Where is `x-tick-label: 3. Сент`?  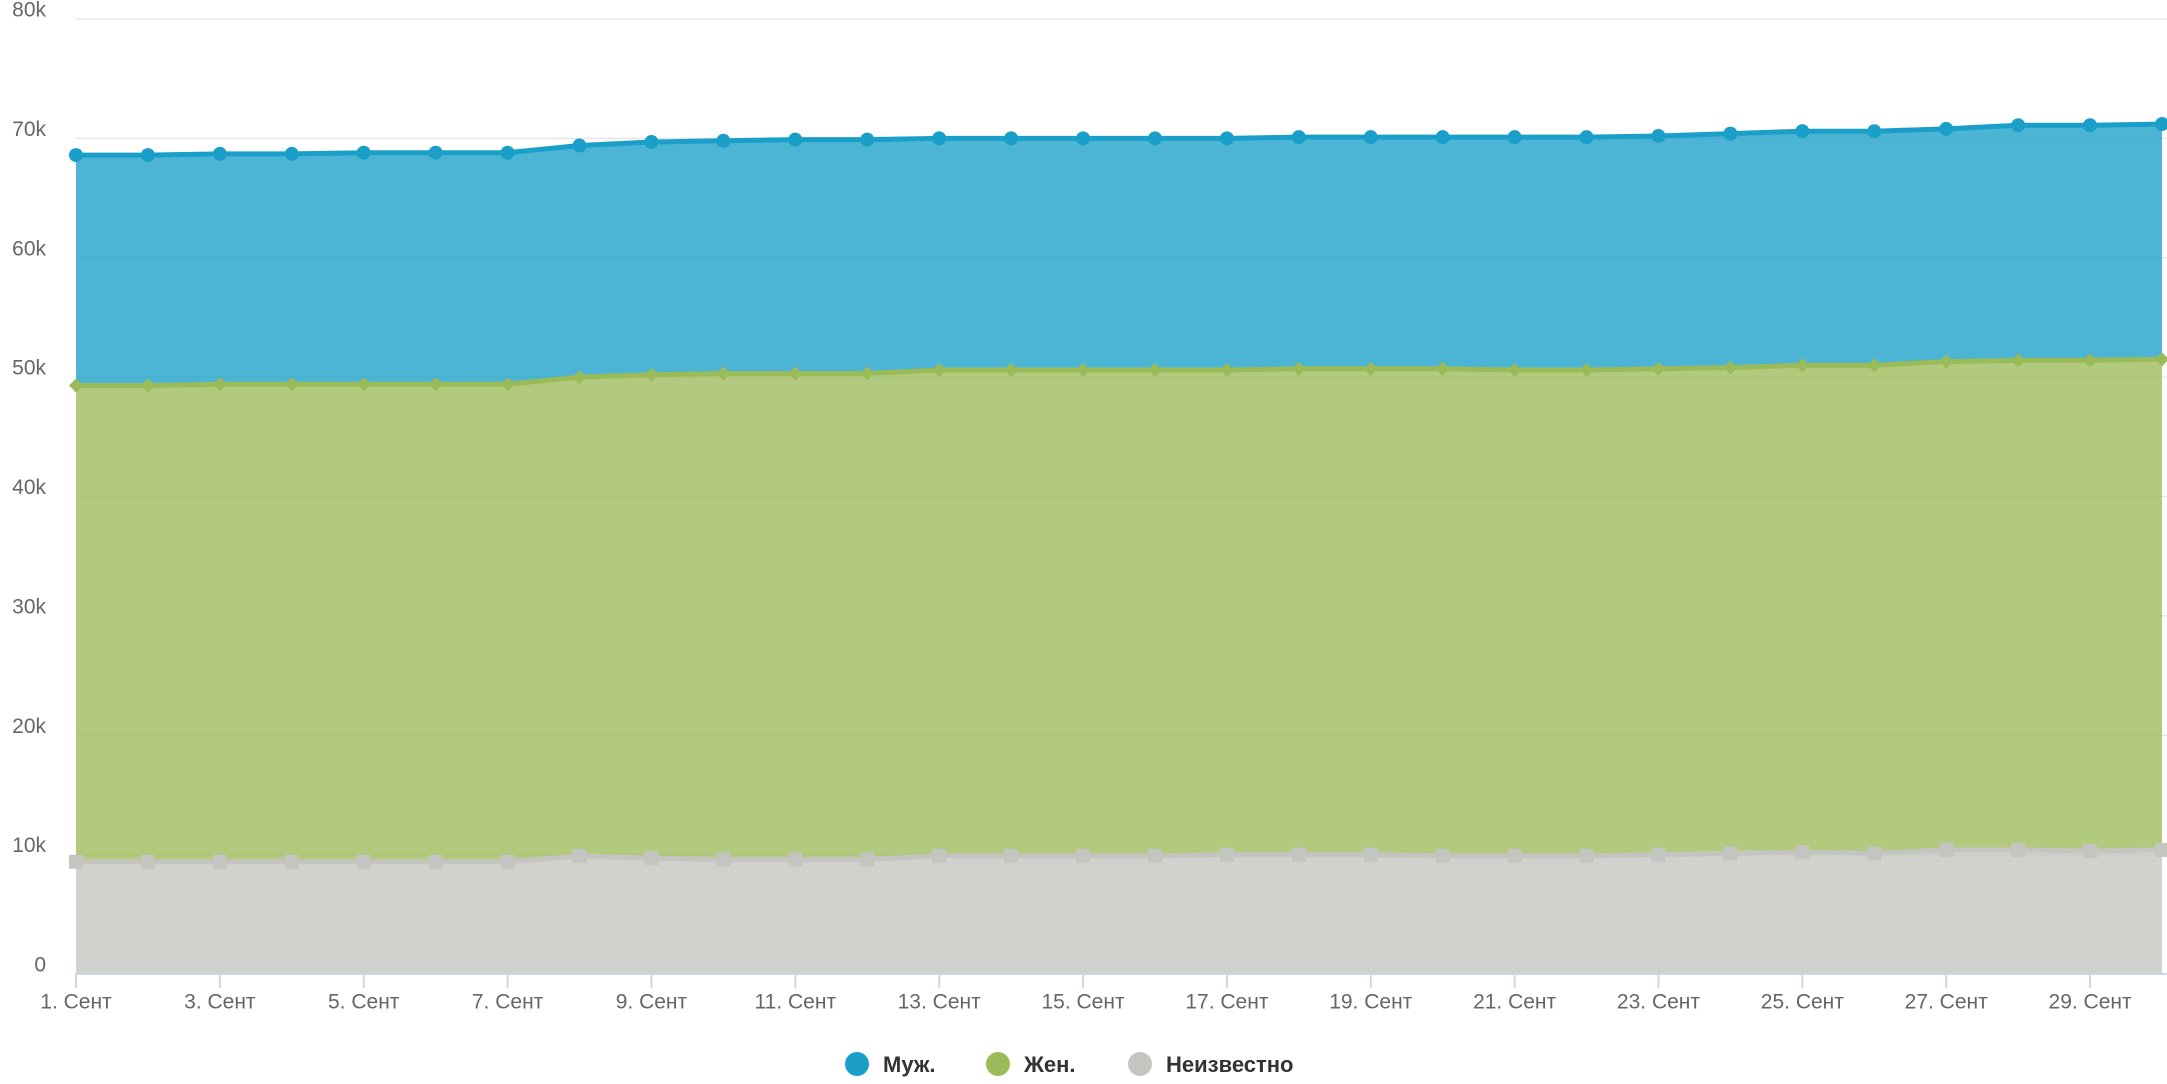 x-tick-label: 3. Сент is located at coordinates (220, 1002).